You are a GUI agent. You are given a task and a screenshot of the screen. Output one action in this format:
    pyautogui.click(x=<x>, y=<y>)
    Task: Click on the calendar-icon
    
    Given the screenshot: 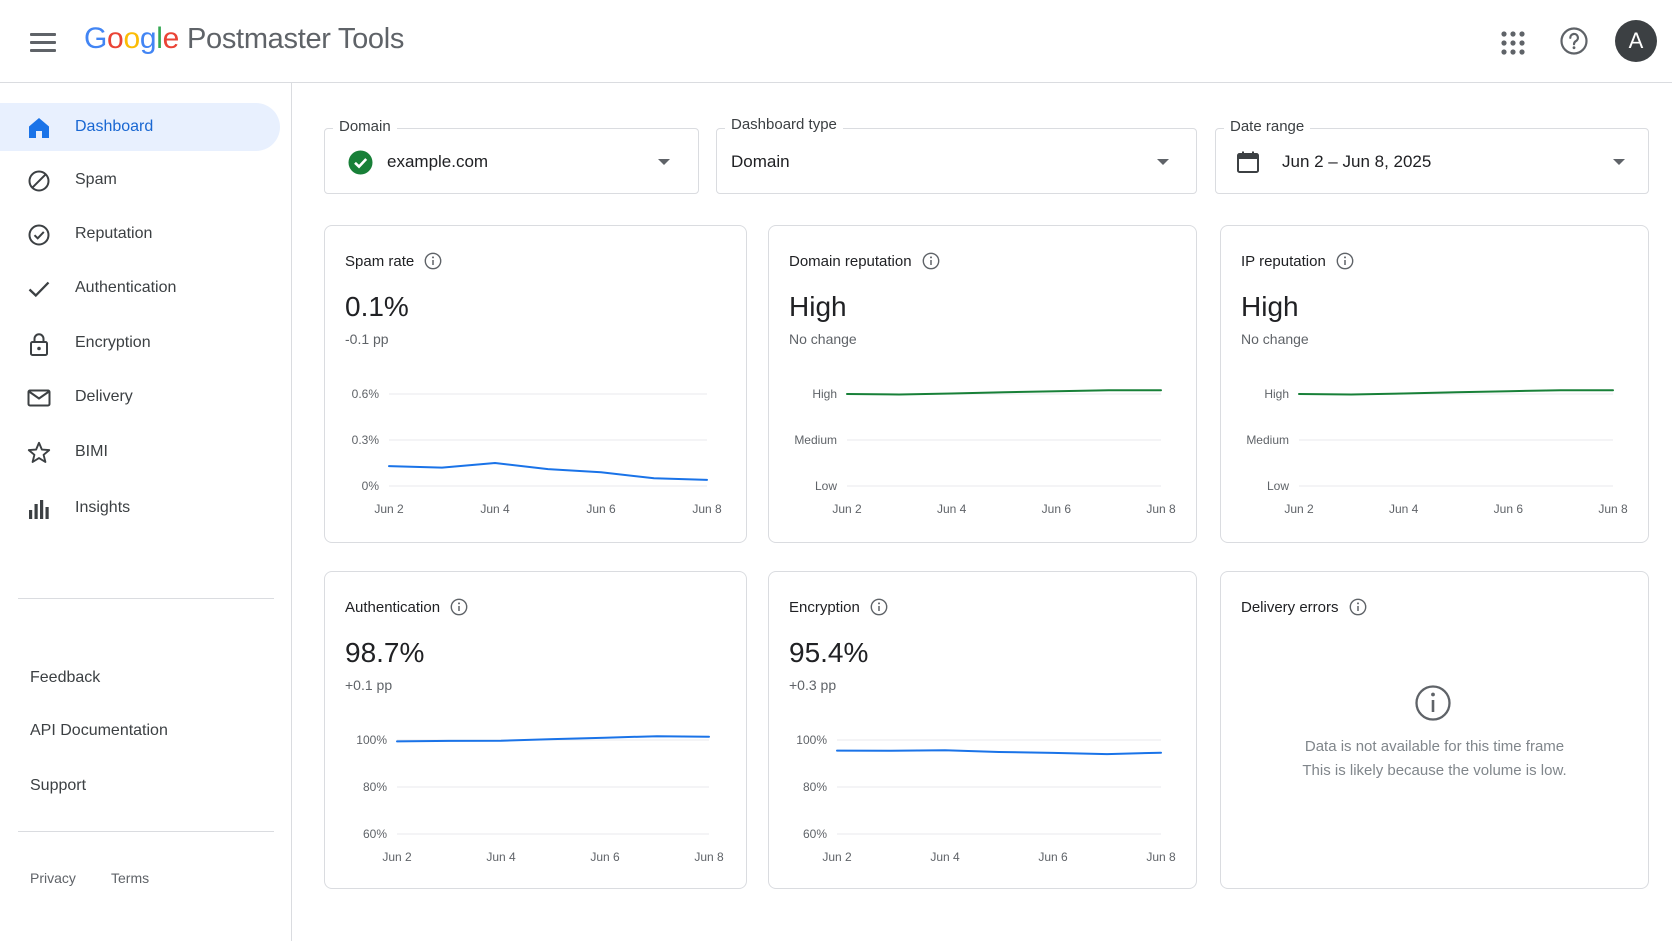 What is the action you would take?
    pyautogui.click(x=1248, y=162)
    